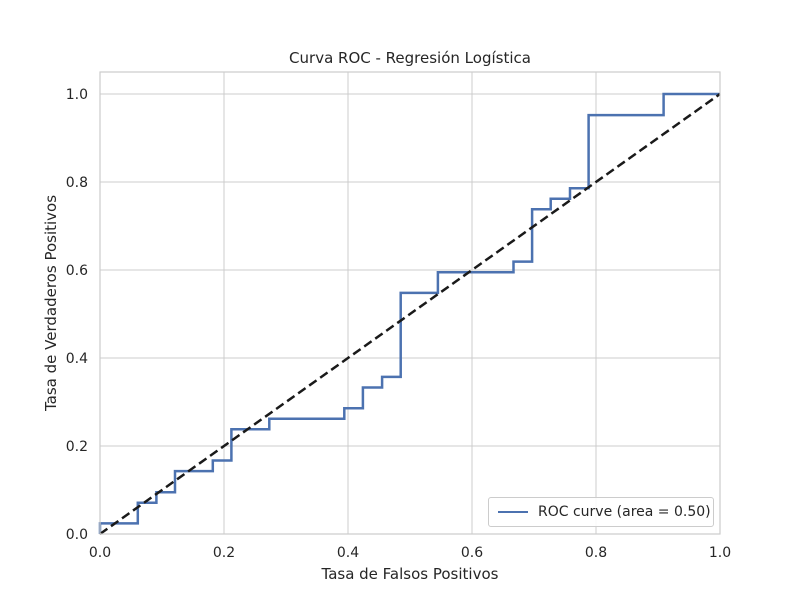  What do you see at coordinates (624, 512) in the screenshot?
I see `legend-label-roc: ROC curve (area = 0.50)` at bounding box center [624, 512].